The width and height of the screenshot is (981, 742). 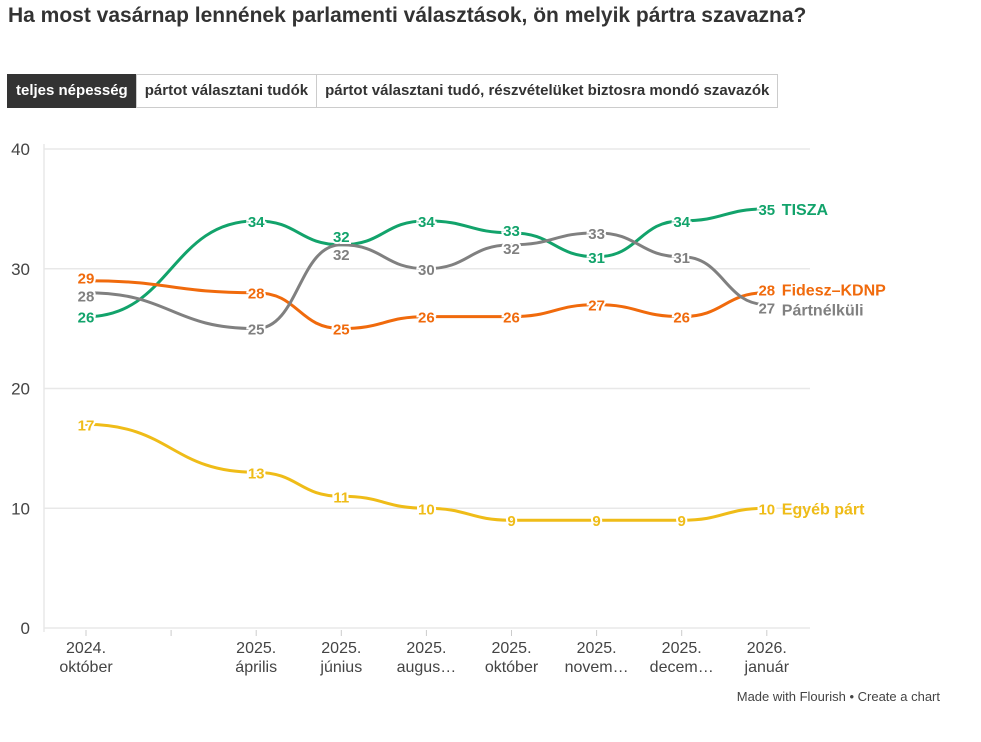 What do you see at coordinates (341, 497) in the screenshot?
I see `data-label: 11` at bounding box center [341, 497].